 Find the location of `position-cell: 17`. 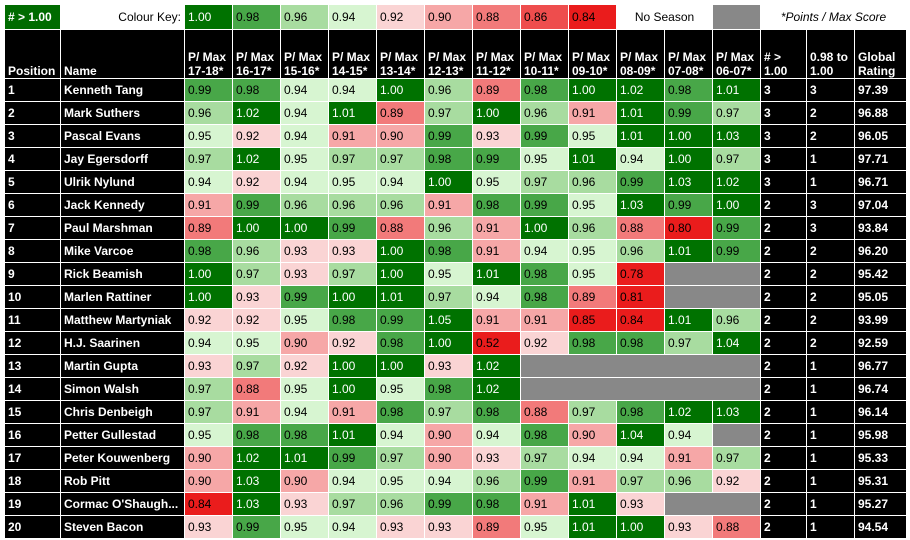

position-cell: 17 is located at coordinates (32, 458).